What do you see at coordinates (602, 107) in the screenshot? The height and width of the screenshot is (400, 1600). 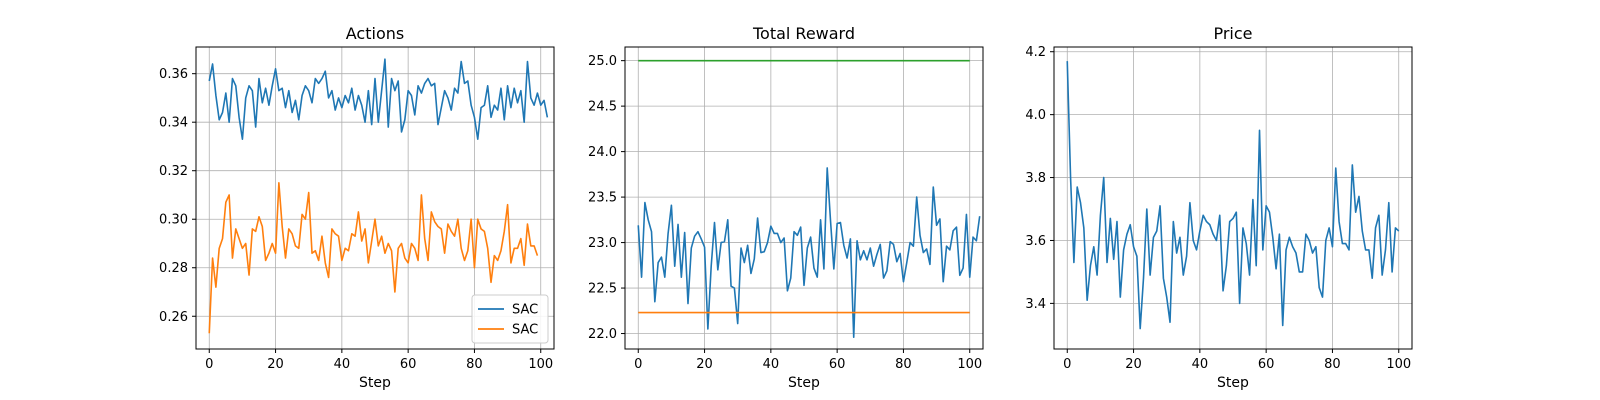 I see `y-tick-label: 24.5` at bounding box center [602, 107].